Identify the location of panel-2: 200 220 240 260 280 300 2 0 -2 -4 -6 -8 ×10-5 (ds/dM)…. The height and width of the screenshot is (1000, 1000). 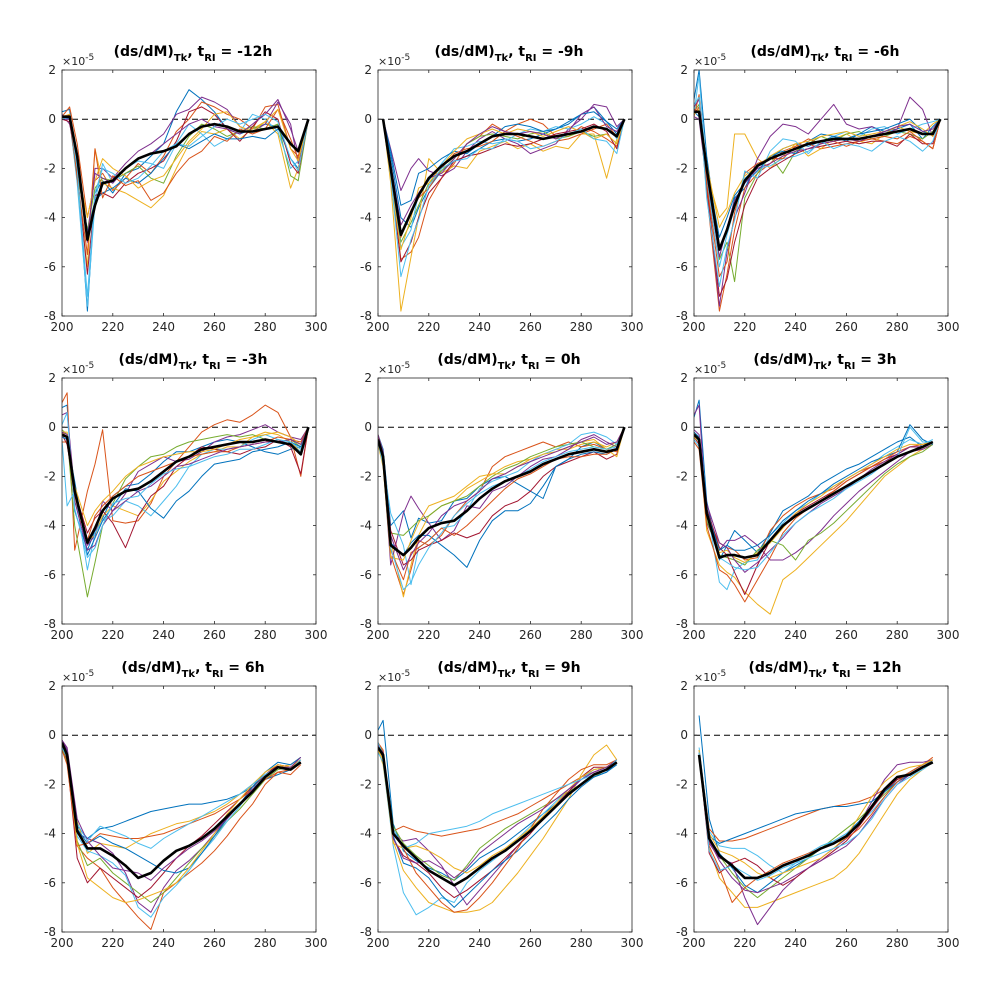
(501, 189).